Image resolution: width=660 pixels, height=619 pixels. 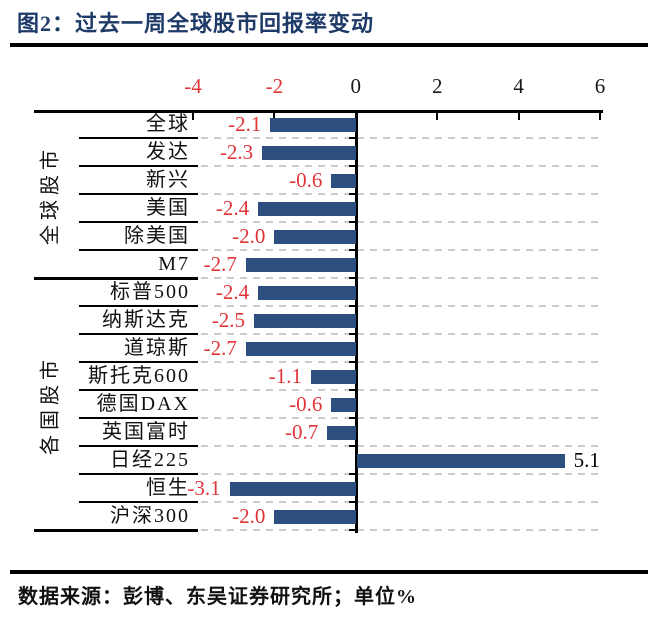 I want to click on figure-title: 图2：过去一周全球股市回报率变动, so click(x=196, y=23).